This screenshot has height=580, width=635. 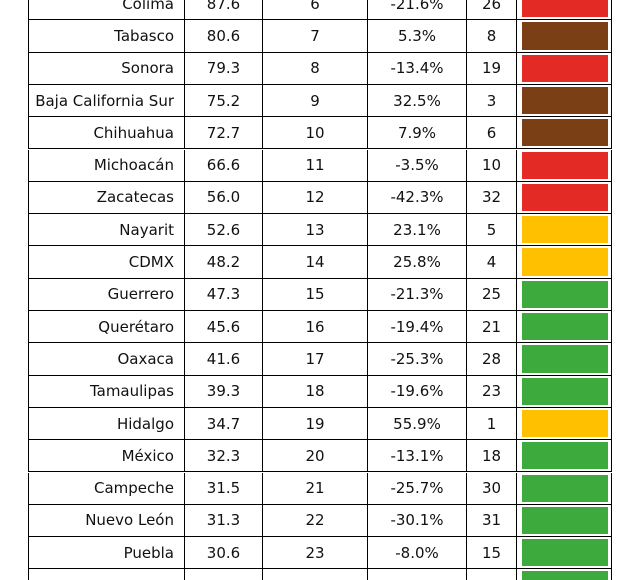 What do you see at coordinates (223, 327) in the screenshot?
I see `value-cell: 45.6` at bounding box center [223, 327].